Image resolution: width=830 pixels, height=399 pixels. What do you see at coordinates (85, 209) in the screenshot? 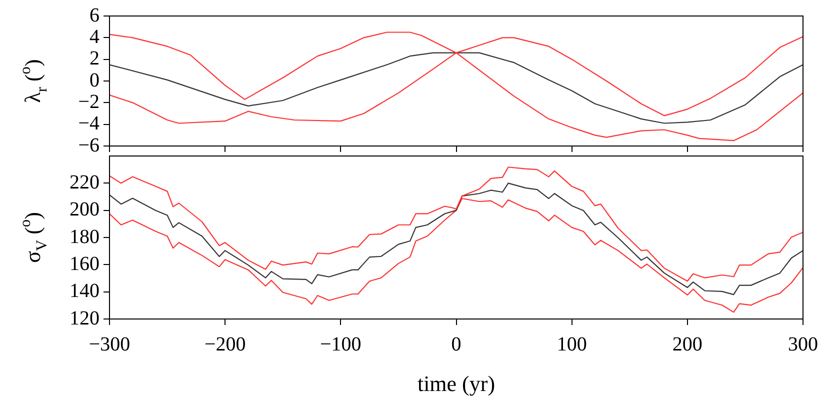
I see `y-tick-label: 200` at bounding box center [85, 209].